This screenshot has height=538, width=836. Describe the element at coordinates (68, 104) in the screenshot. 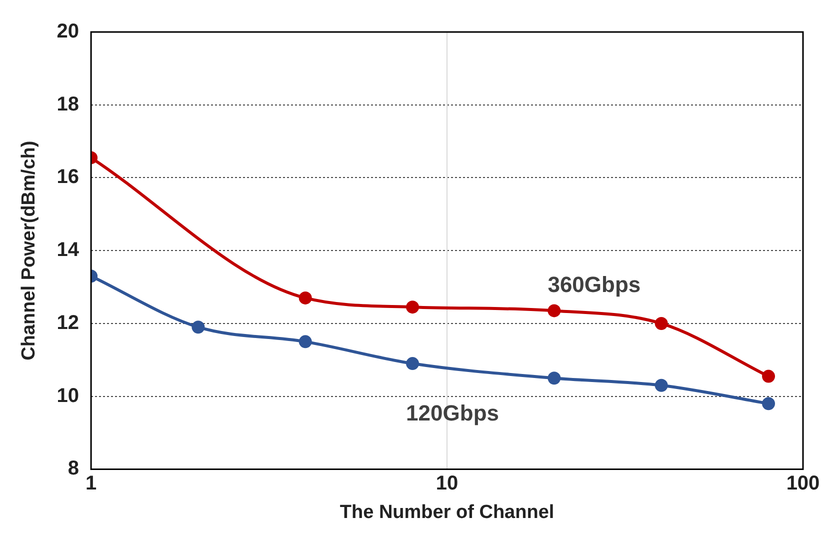

I see `y-tick-label: 18` at that location.